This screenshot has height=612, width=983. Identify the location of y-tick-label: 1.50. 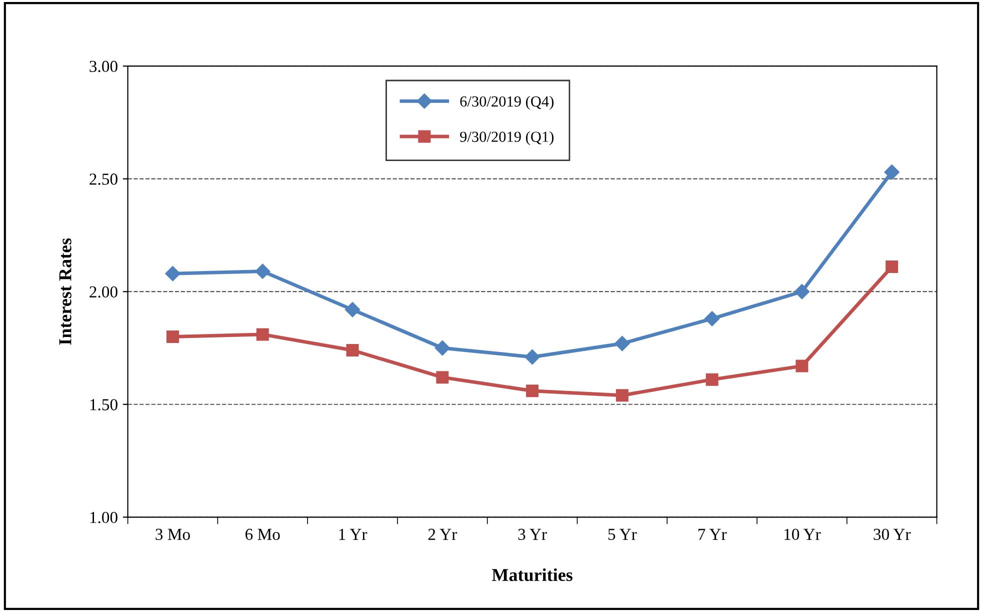
(104, 404).